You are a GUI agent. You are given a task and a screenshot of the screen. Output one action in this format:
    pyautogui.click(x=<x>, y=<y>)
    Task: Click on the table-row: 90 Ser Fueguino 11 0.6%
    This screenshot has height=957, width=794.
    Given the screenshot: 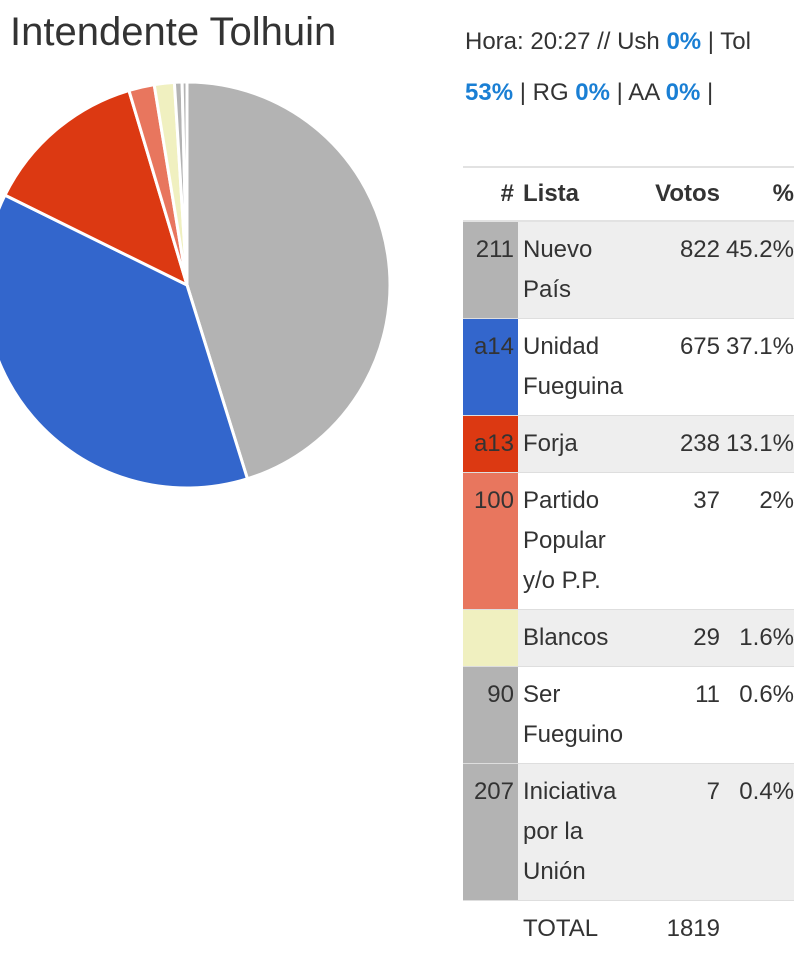 What is the action you would take?
    pyautogui.click(x=628, y=715)
    